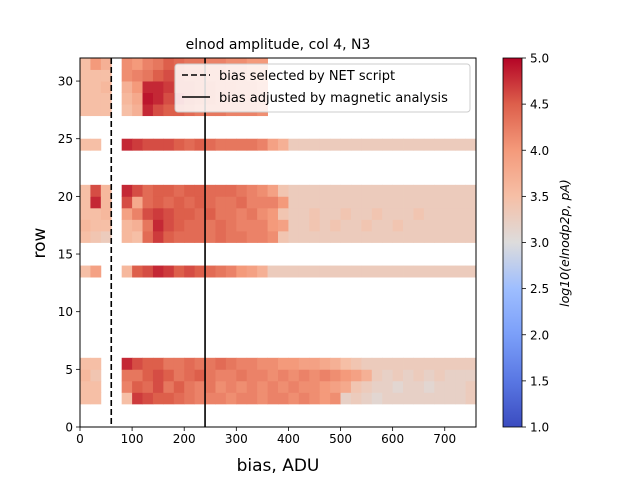 Image resolution: width=640 pixels, height=480 pixels. Describe the element at coordinates (65, 312) in the screenshot. I see `y-tick-label: 10` at that location.